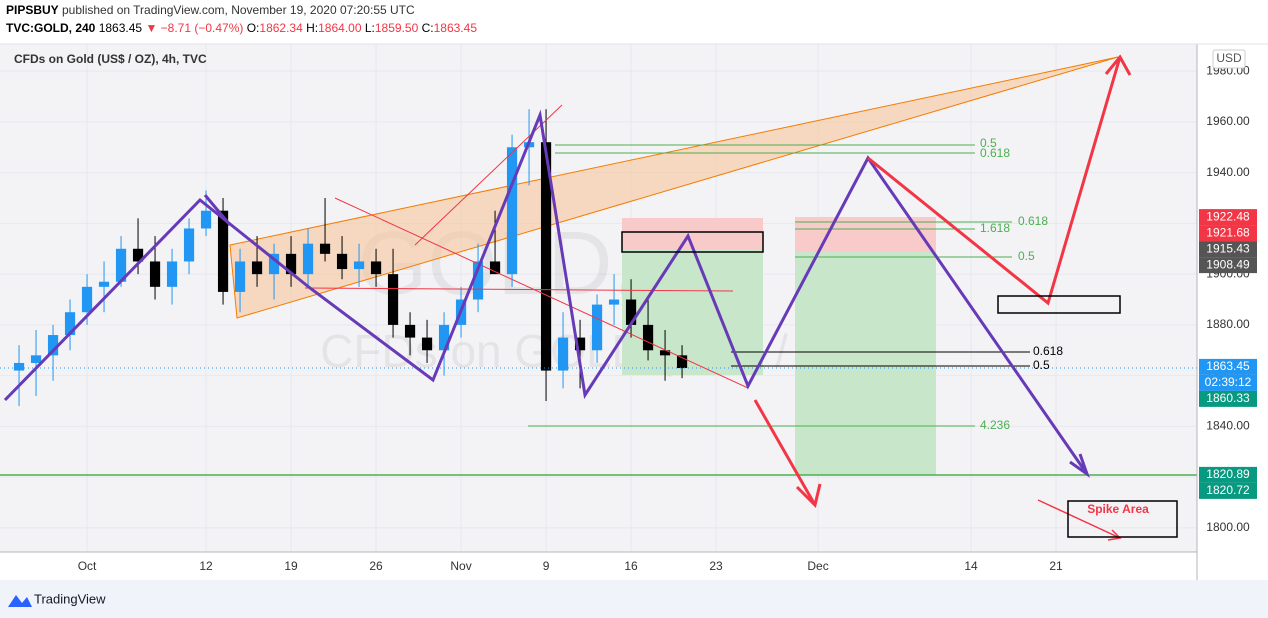 The width and height of the screenshot is (1268, 618). I want to click on y-tick-label: 1940.00, so click(1228, 172).